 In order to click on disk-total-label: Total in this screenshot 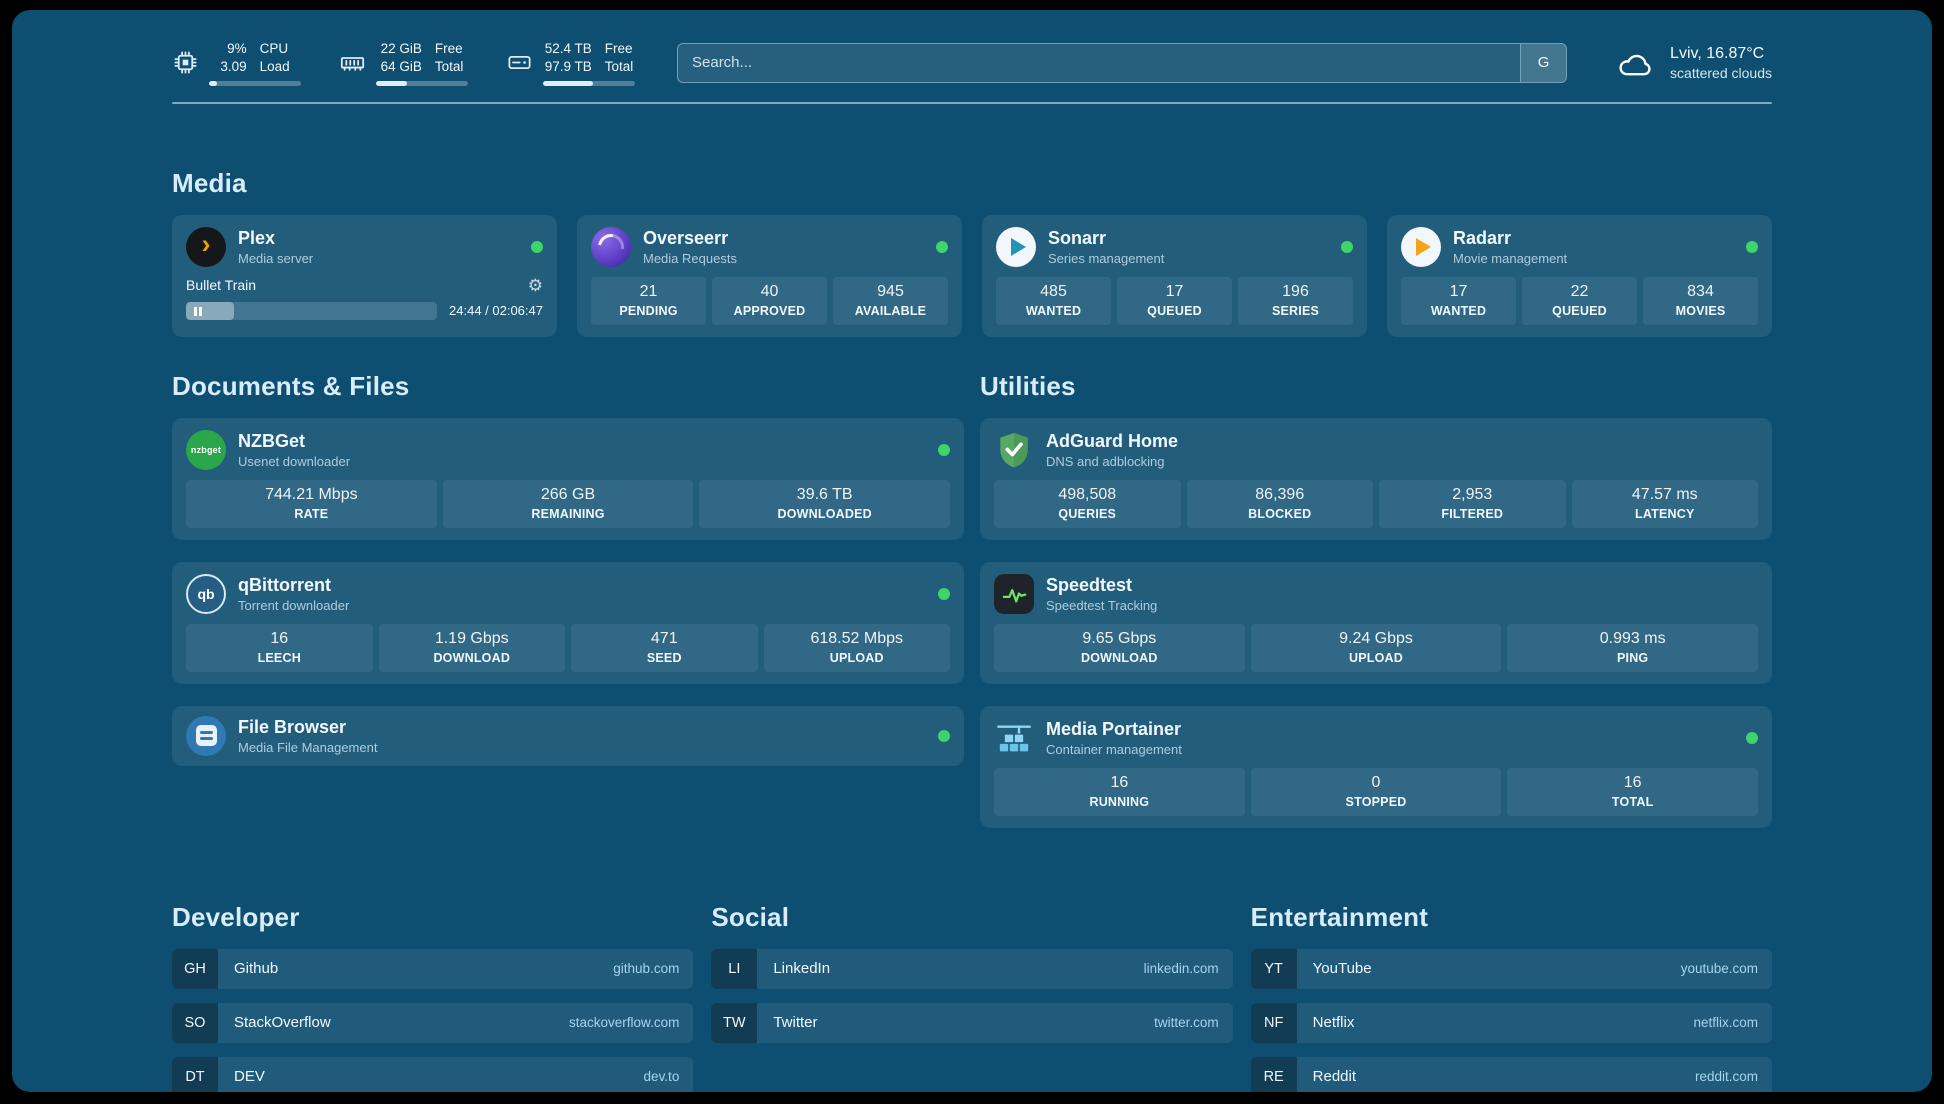, I will do `click(619, 66)`.